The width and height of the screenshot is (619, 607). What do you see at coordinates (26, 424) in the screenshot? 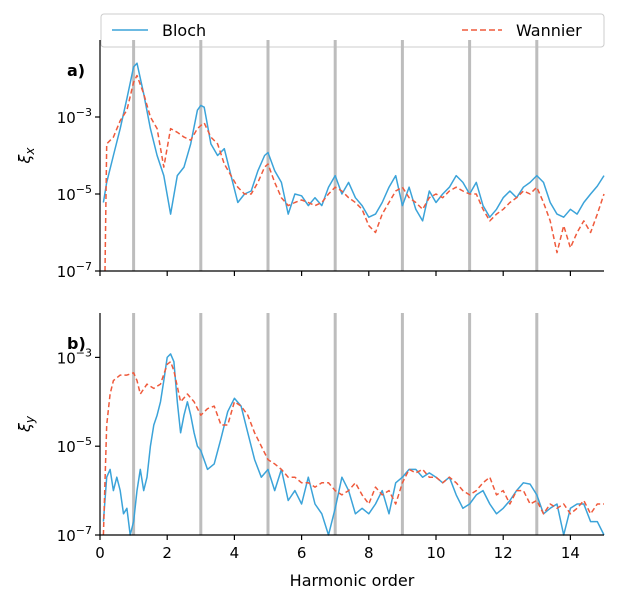
I see `y-axis-title: ξy` at bounding box center [26, 424].